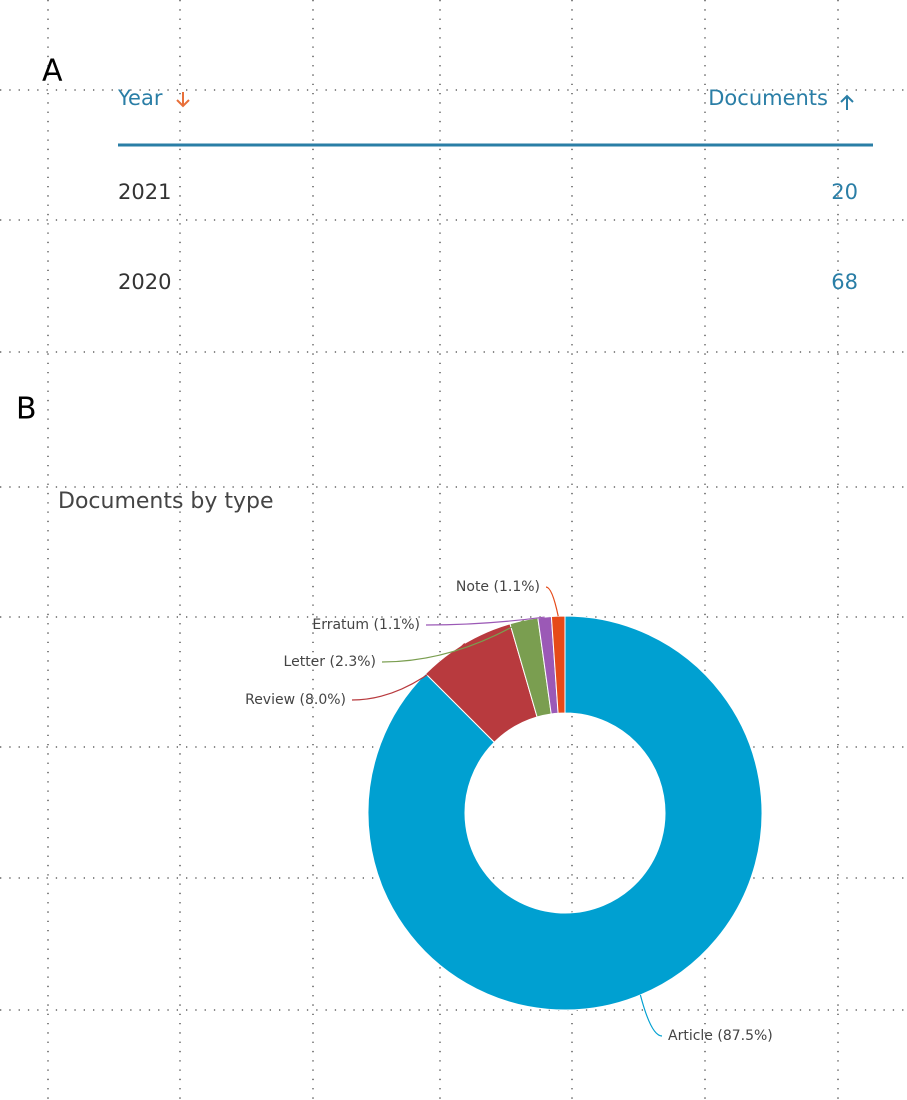 The image size is (907, 1100). What do you see at coordinates (768, 98) in the screenshot?
I see `column-header: Documents` at bounding box center [768, 98].